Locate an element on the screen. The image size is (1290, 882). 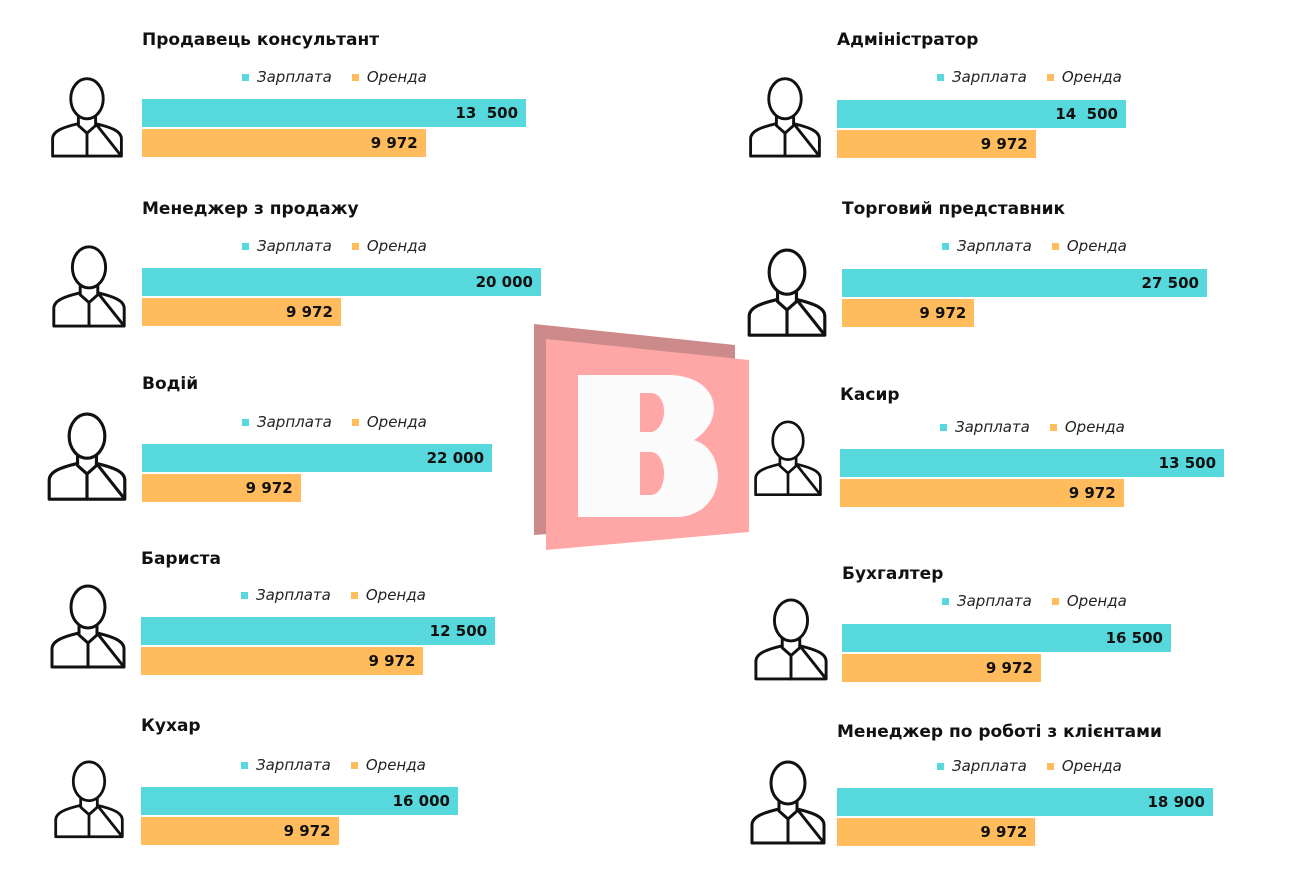
cook-icon is located at coordinates (89, 799).